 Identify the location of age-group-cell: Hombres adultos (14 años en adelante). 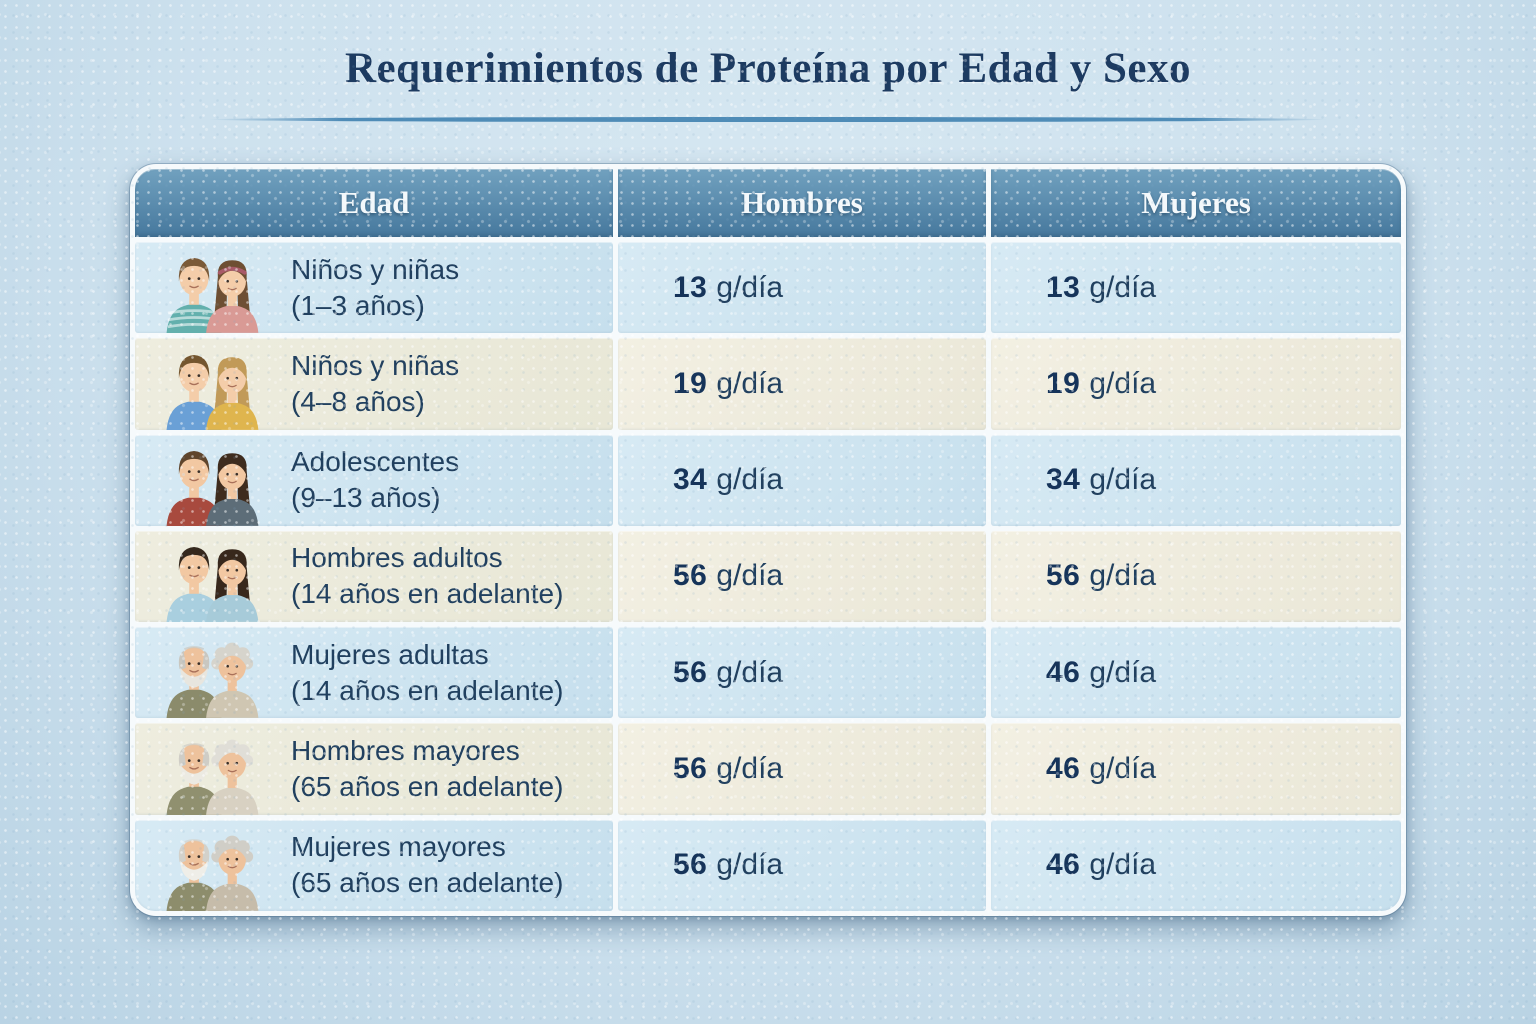
(374, 576).